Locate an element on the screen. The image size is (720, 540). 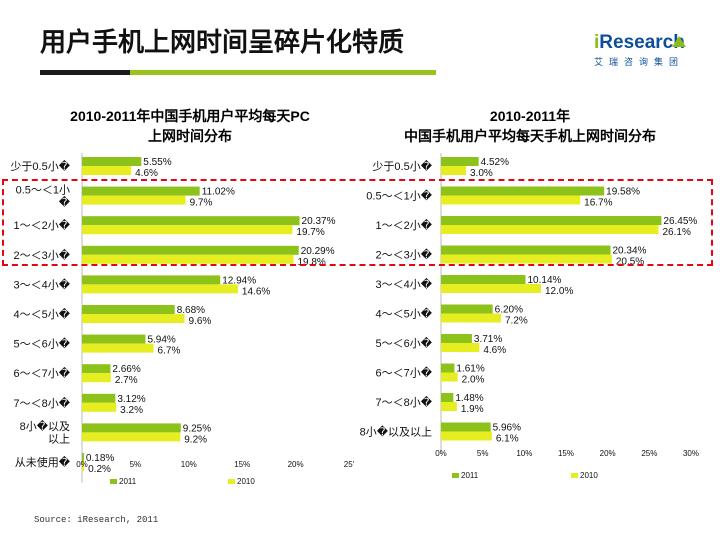
right-value-label-2010: 6.1% is located at coordinates (507, 439).